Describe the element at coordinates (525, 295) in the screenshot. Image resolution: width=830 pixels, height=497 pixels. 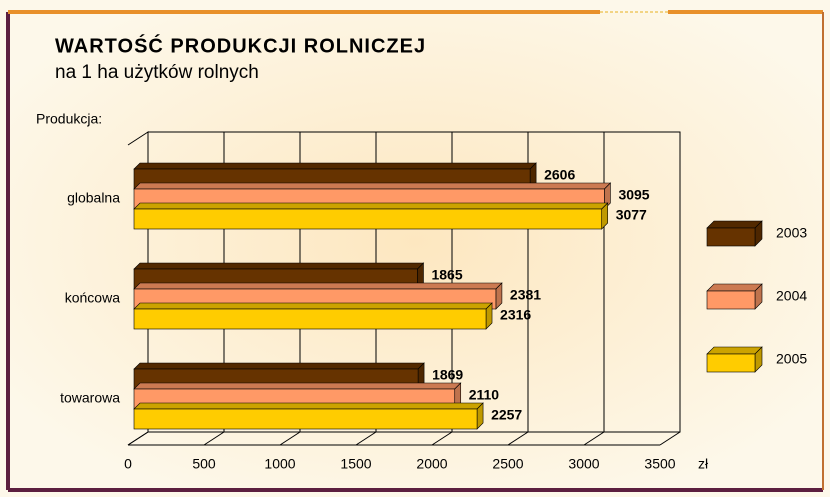
I see `value-label: 2381` at that location.